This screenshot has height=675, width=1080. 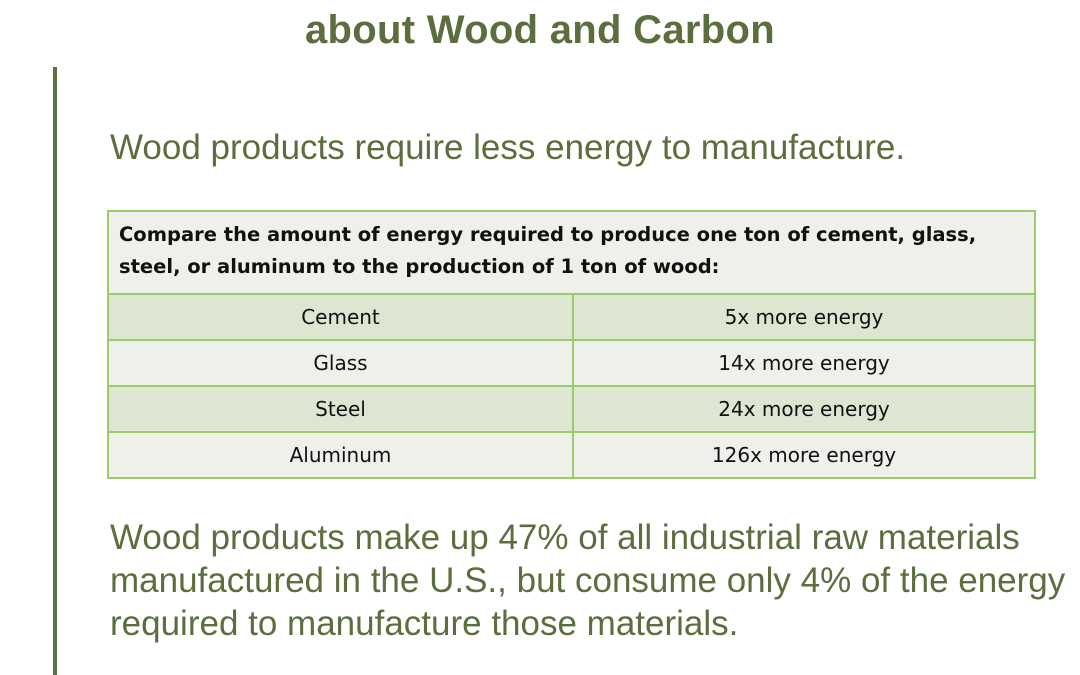 I want to click on table-row: Steel 24x more energy, so click(x=571, y=409).